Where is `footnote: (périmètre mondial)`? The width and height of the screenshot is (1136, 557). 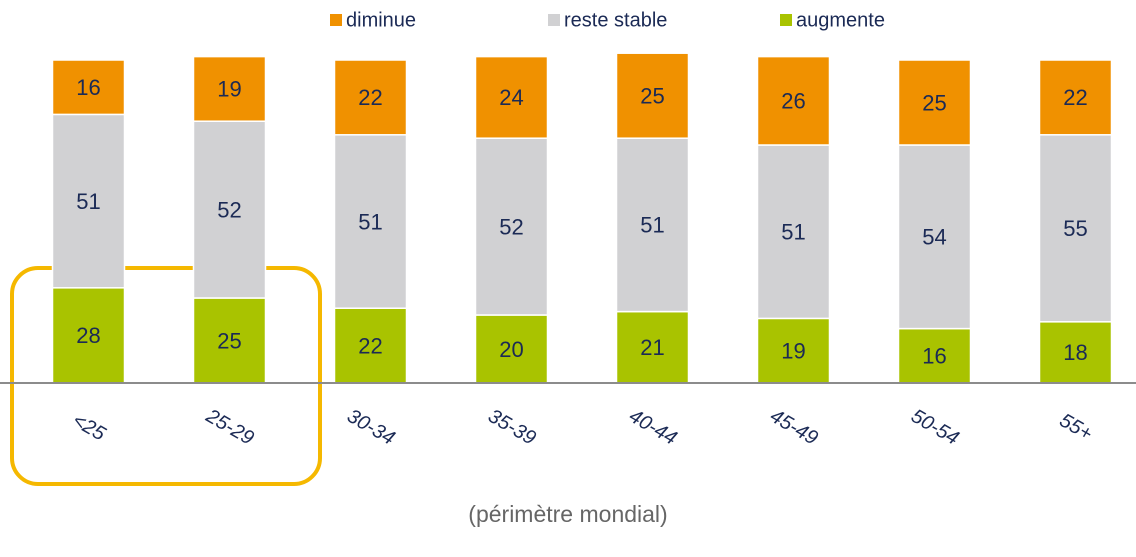 footnote: (périmètre mondial) is located at coordinates (567, 514).